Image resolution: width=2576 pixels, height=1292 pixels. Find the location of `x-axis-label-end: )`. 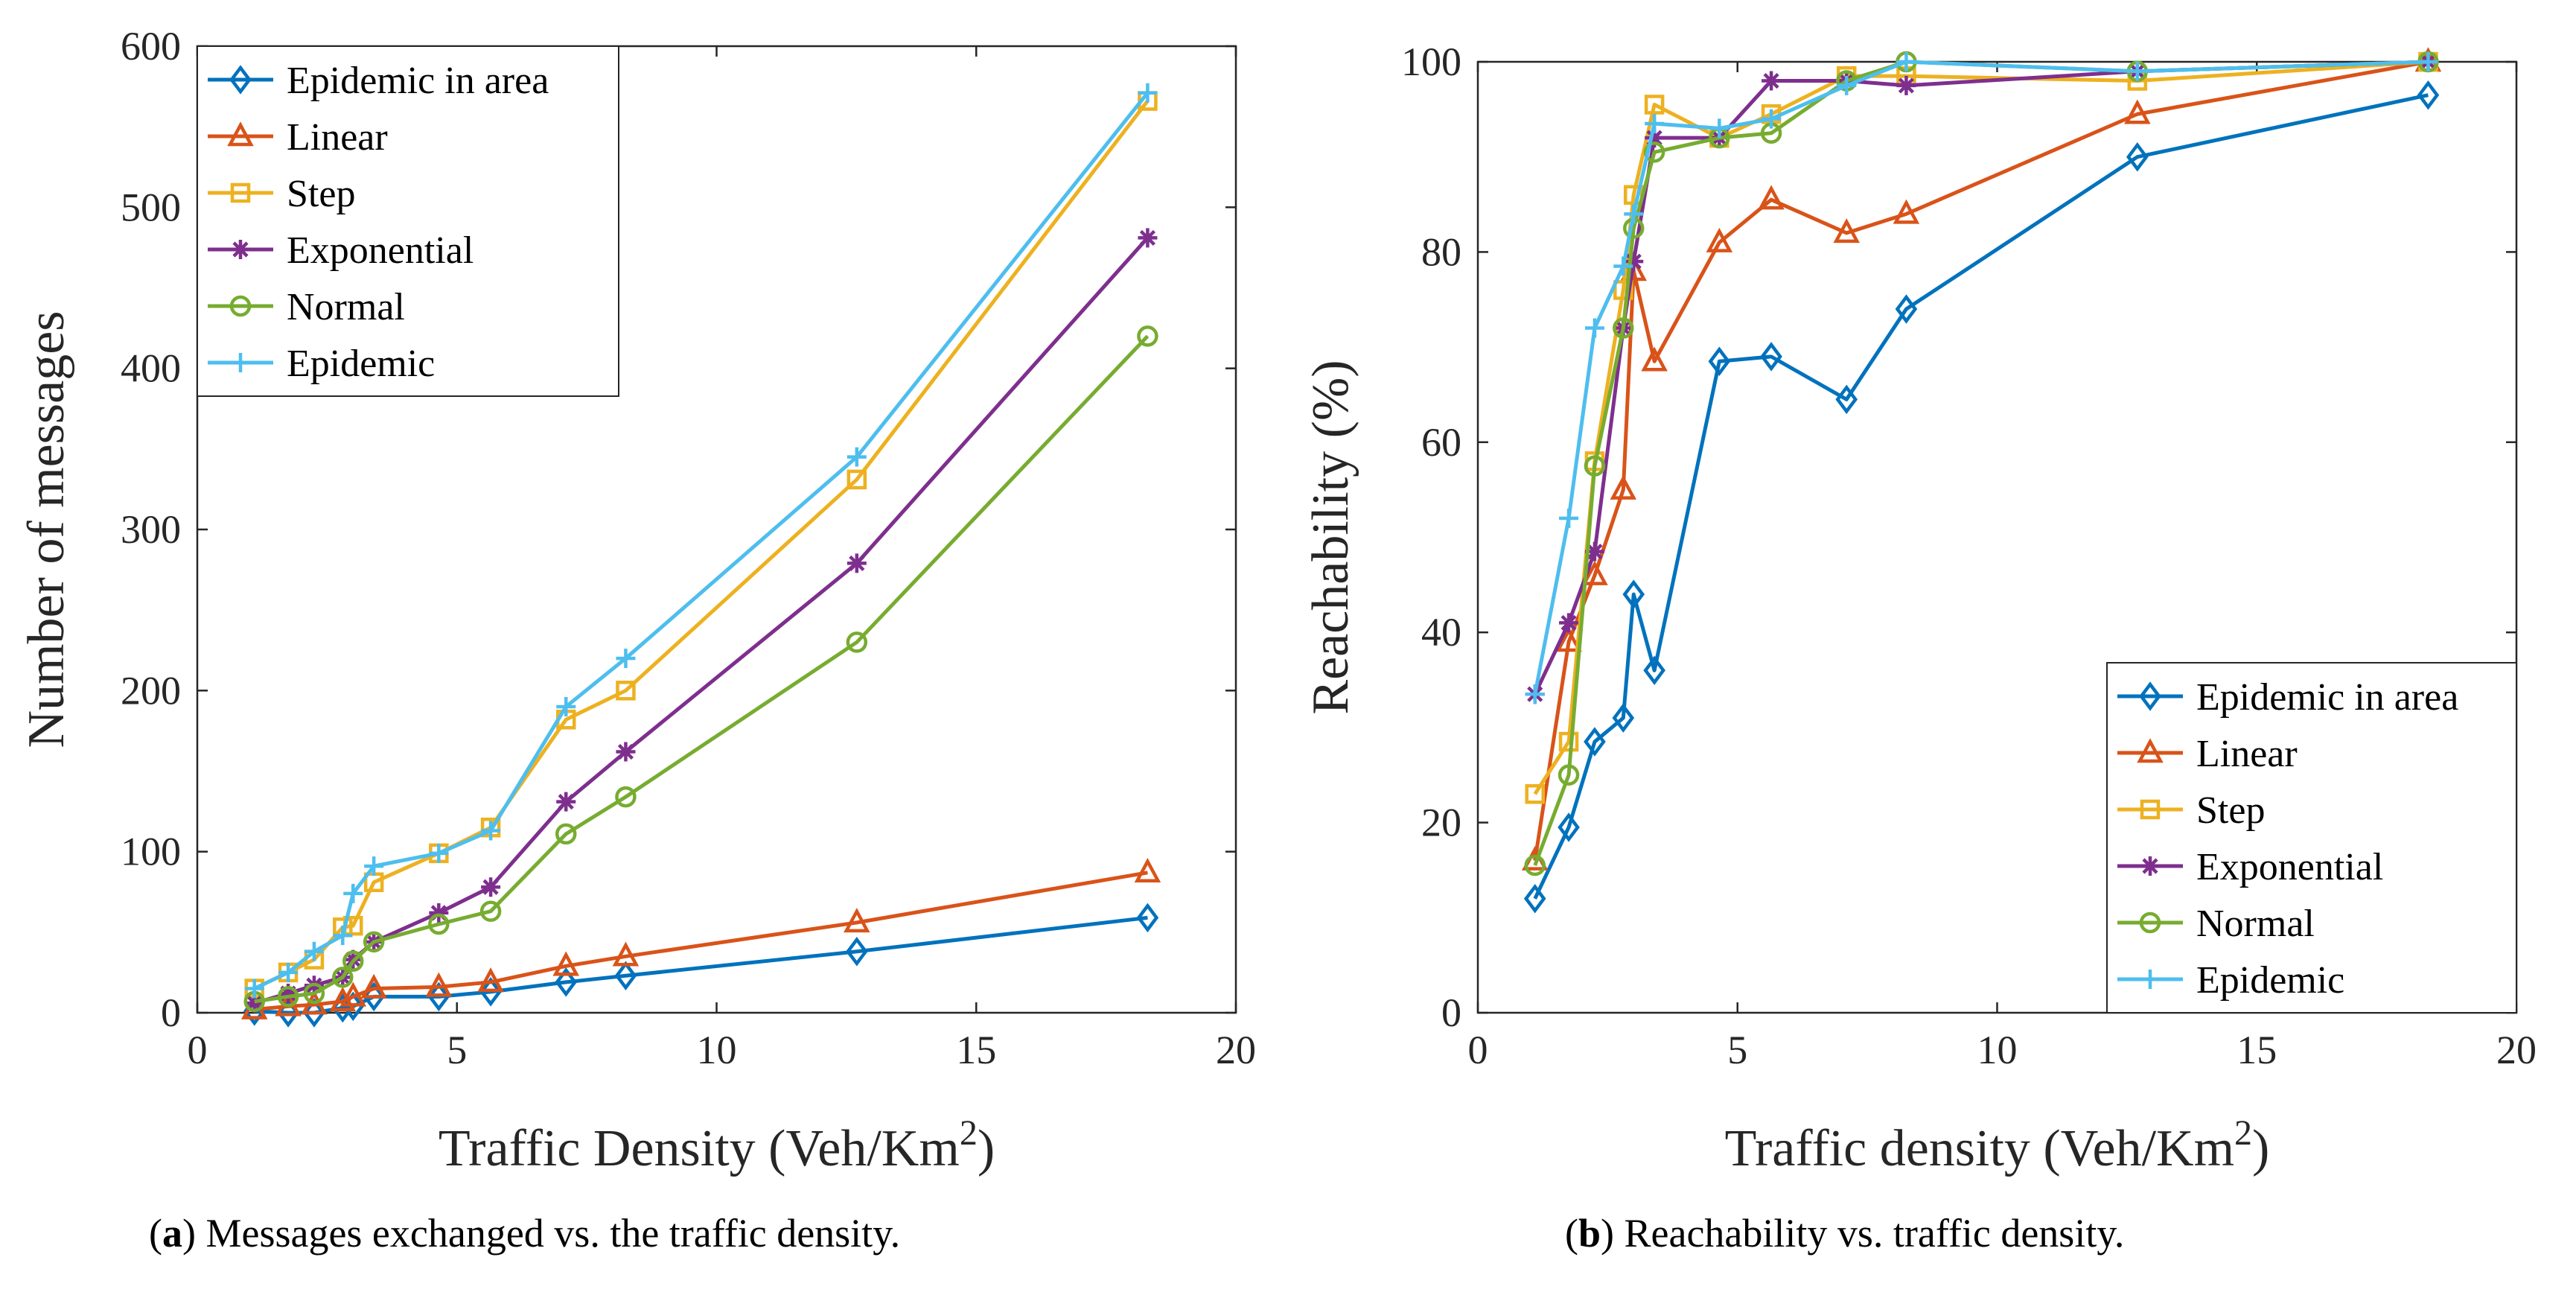

x-axis-label-end: ) is located at coordinates (986, 1148).